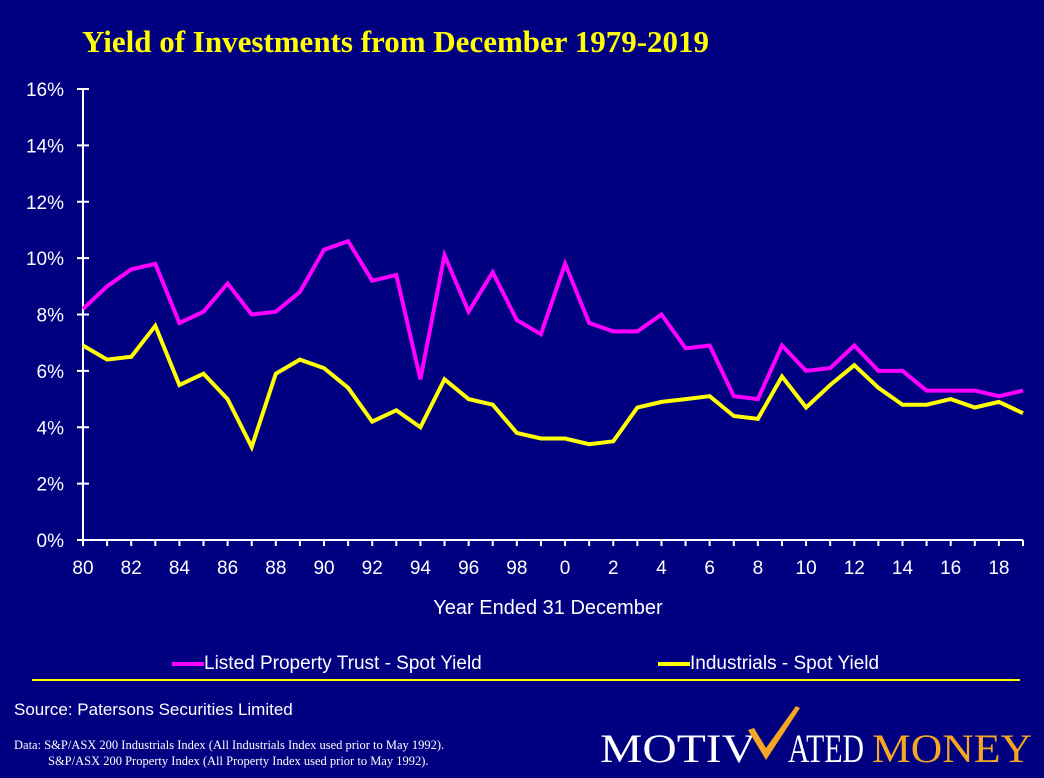 Image resolution: width=1044 pixels, height=778 pixels. Describe the element at coordinates (950, 568) in the screenshot. I see `x-tick-label: 16` at that location.